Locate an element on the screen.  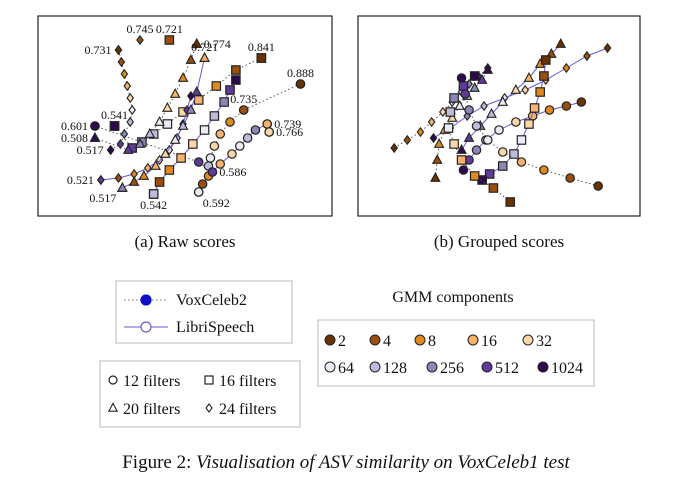
data-label: 0.735 is located at coordinates (243, 99).